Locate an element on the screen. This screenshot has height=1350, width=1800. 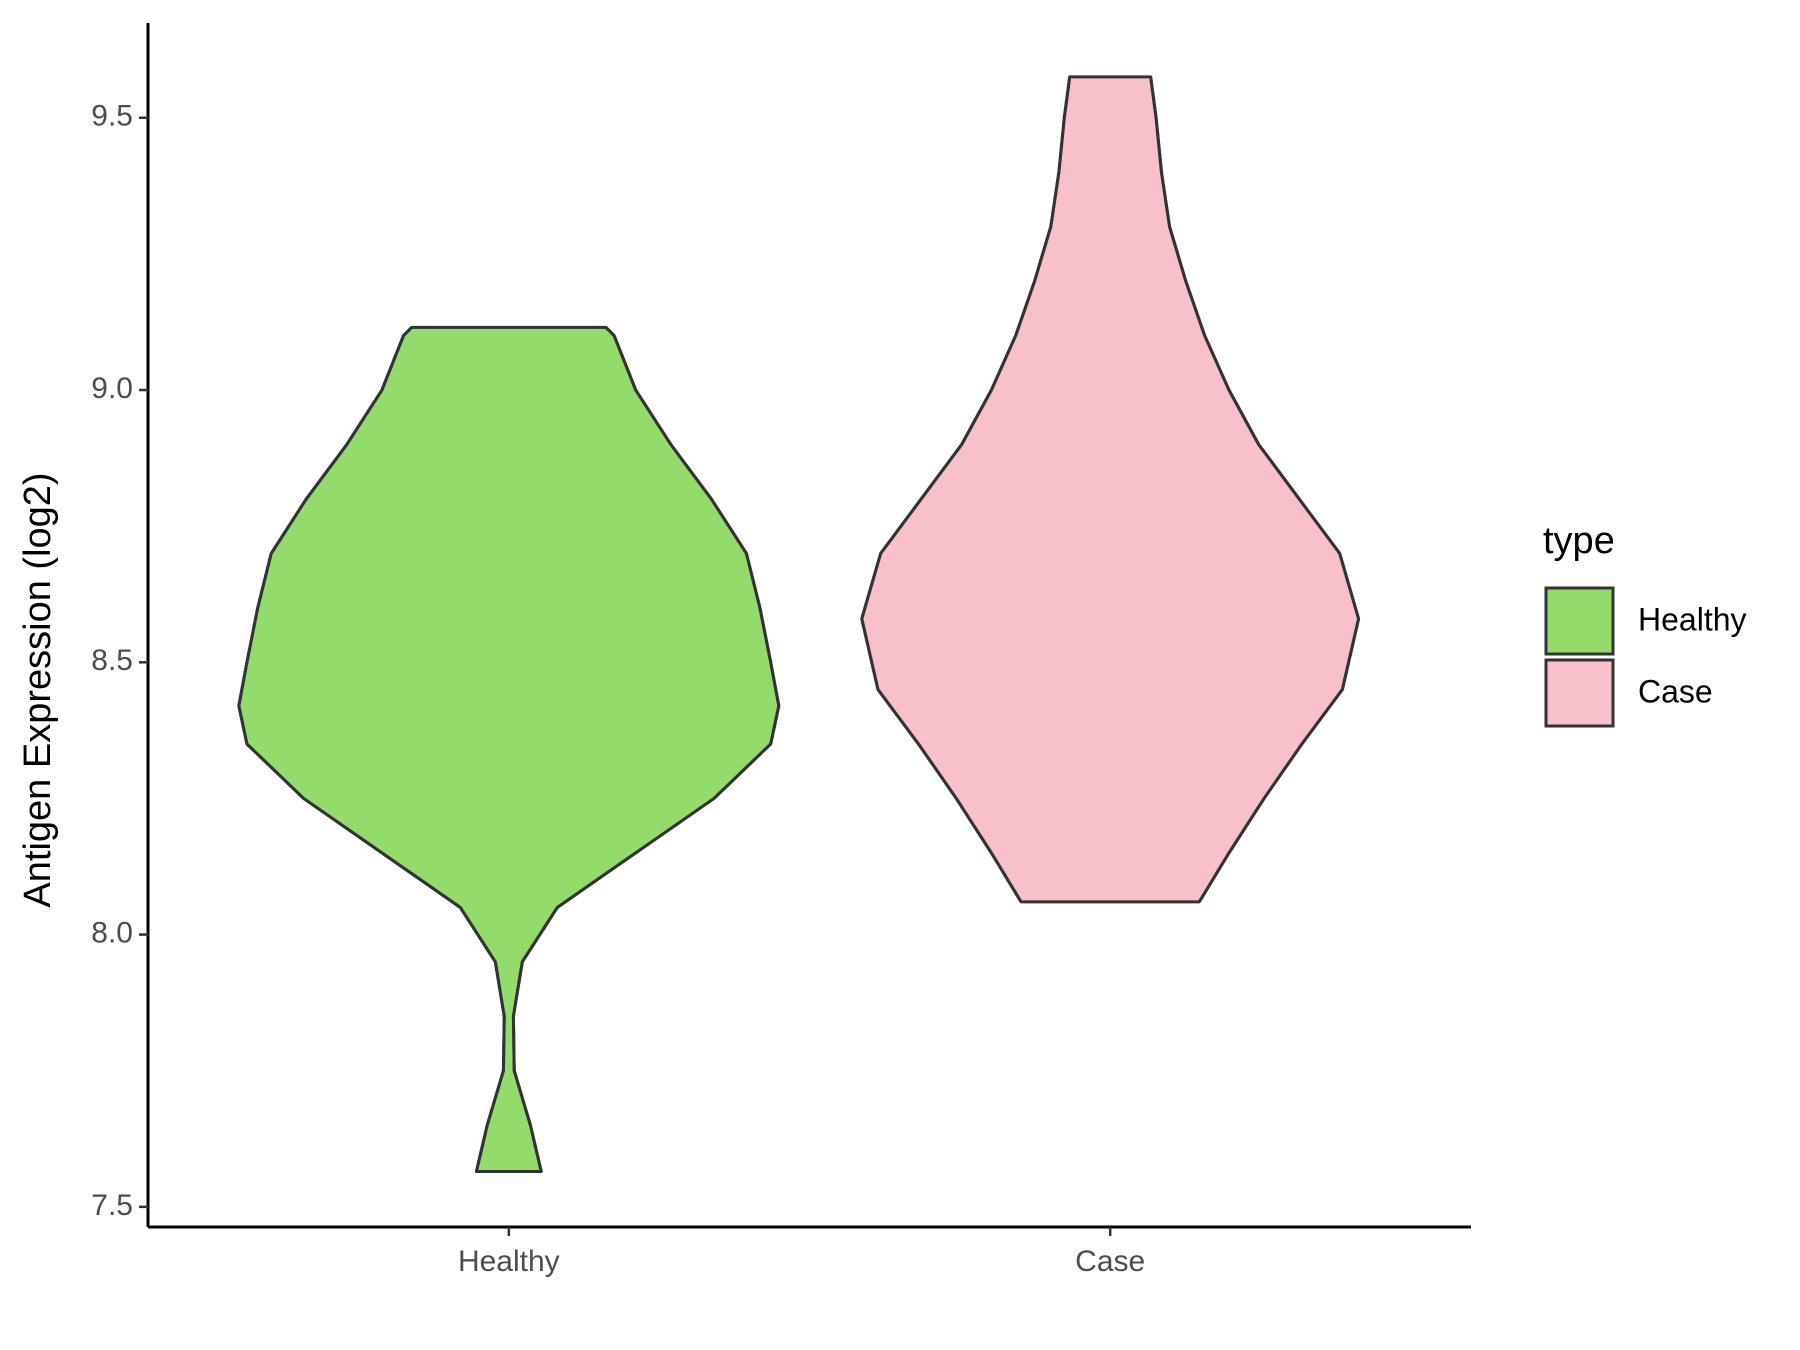
x-tick-label: Healthy is located at coordinates (509, 1261).